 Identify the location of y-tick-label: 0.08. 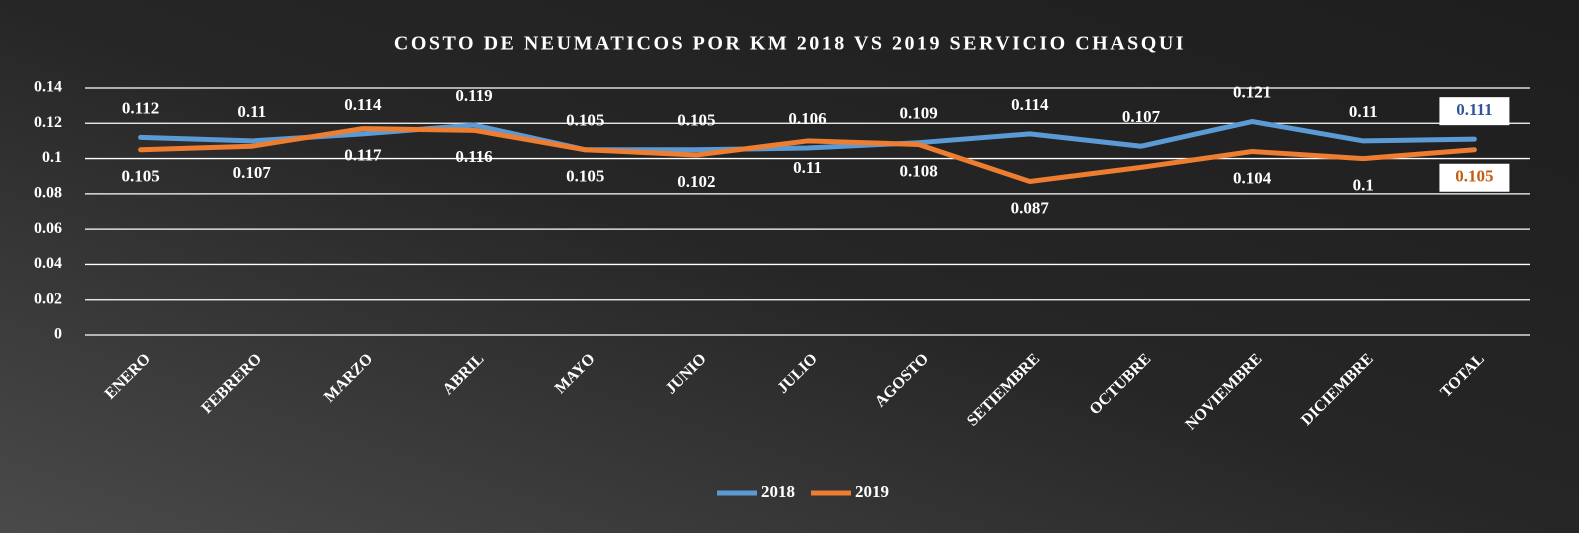
(48, 193).